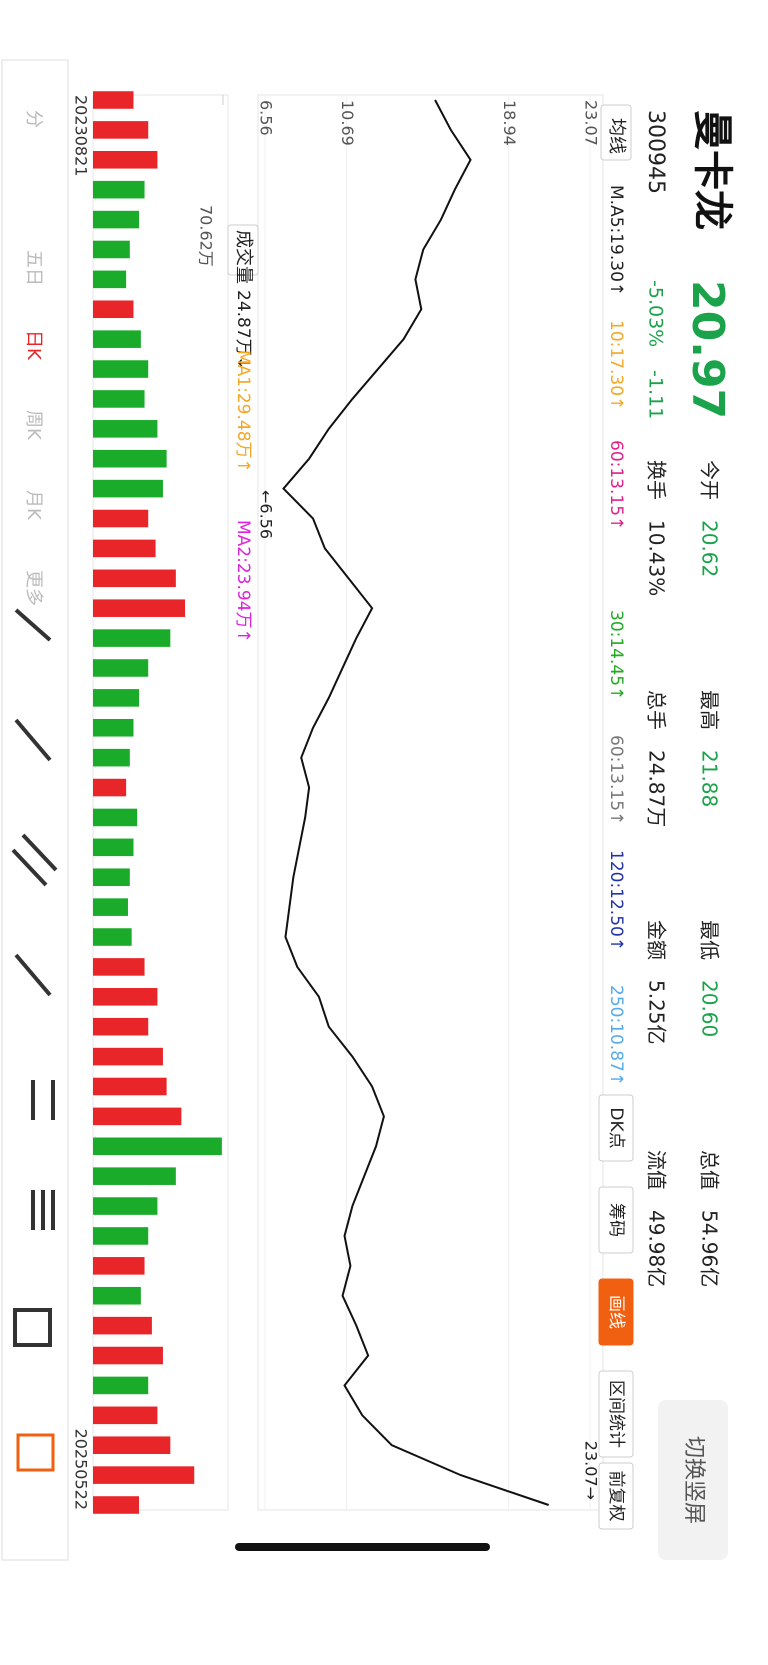 Image resolution: width=768 pixels, height=1665 pixels. I want to click on side-button-label: 区间统计, so click(616, 1414).